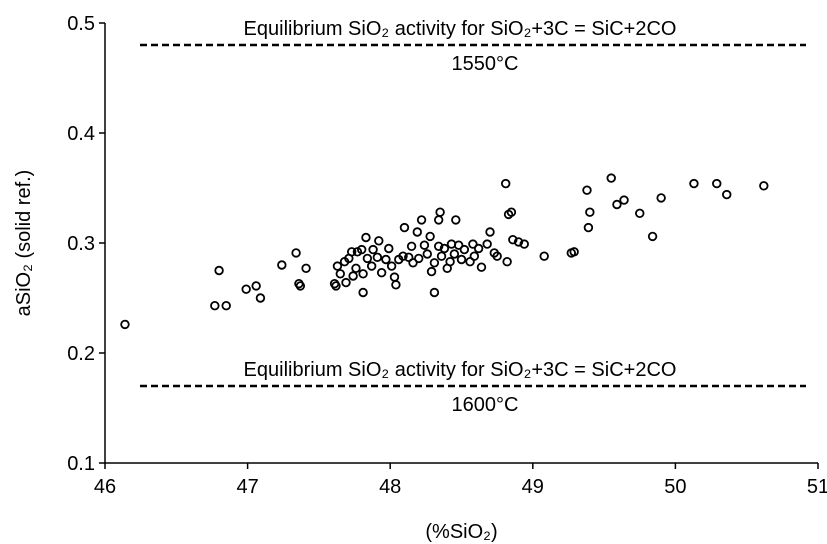 The height and width of the screenshot is (544, 827). What do you see at coordinates (485, 405) in the screenshot?
I see `reference-temperature: 1600°C` at bounding box center [485, 405].